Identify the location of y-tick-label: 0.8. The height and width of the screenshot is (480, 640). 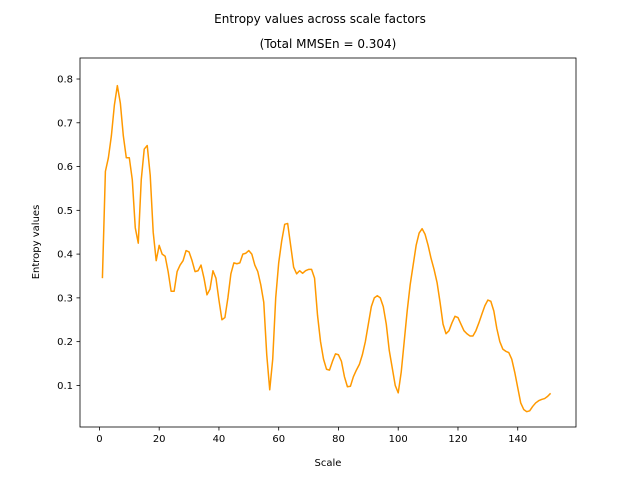
(65, 80).